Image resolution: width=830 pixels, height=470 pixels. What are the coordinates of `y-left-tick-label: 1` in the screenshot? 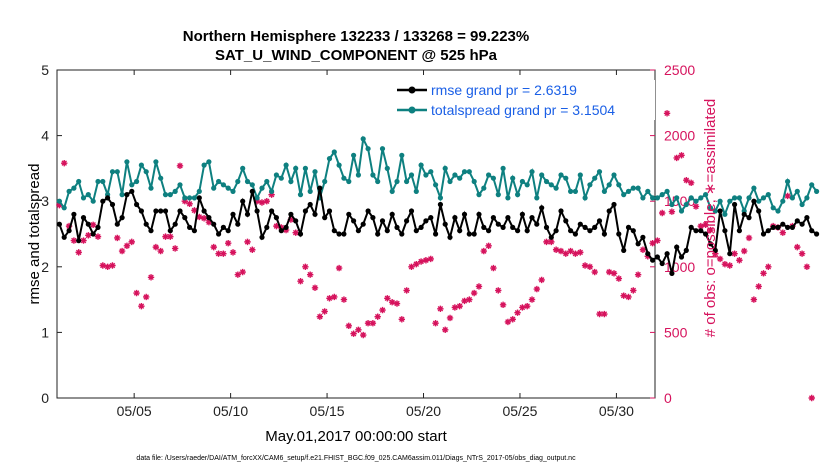 It's located at (45, 332).